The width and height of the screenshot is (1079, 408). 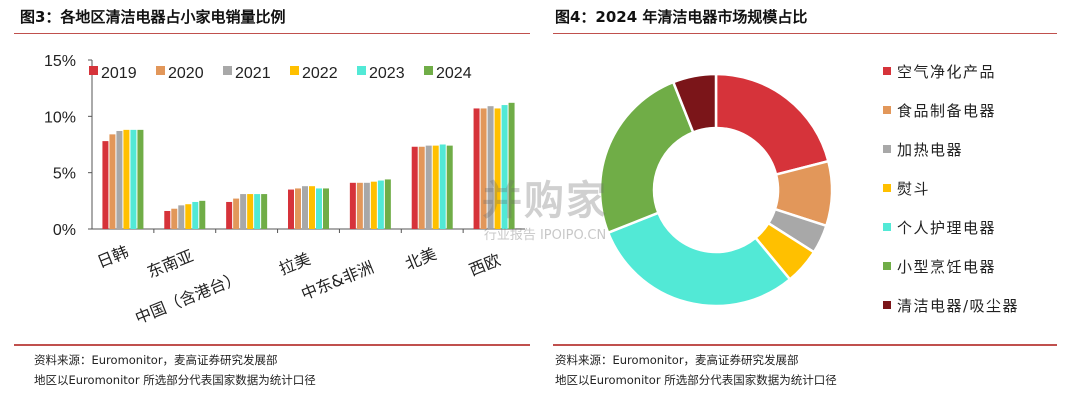 What do you see at coordinates (930, 150) in the screenshot?
I see `pie-legend-label-2: 加热电器` at bounding box center [930, 150].